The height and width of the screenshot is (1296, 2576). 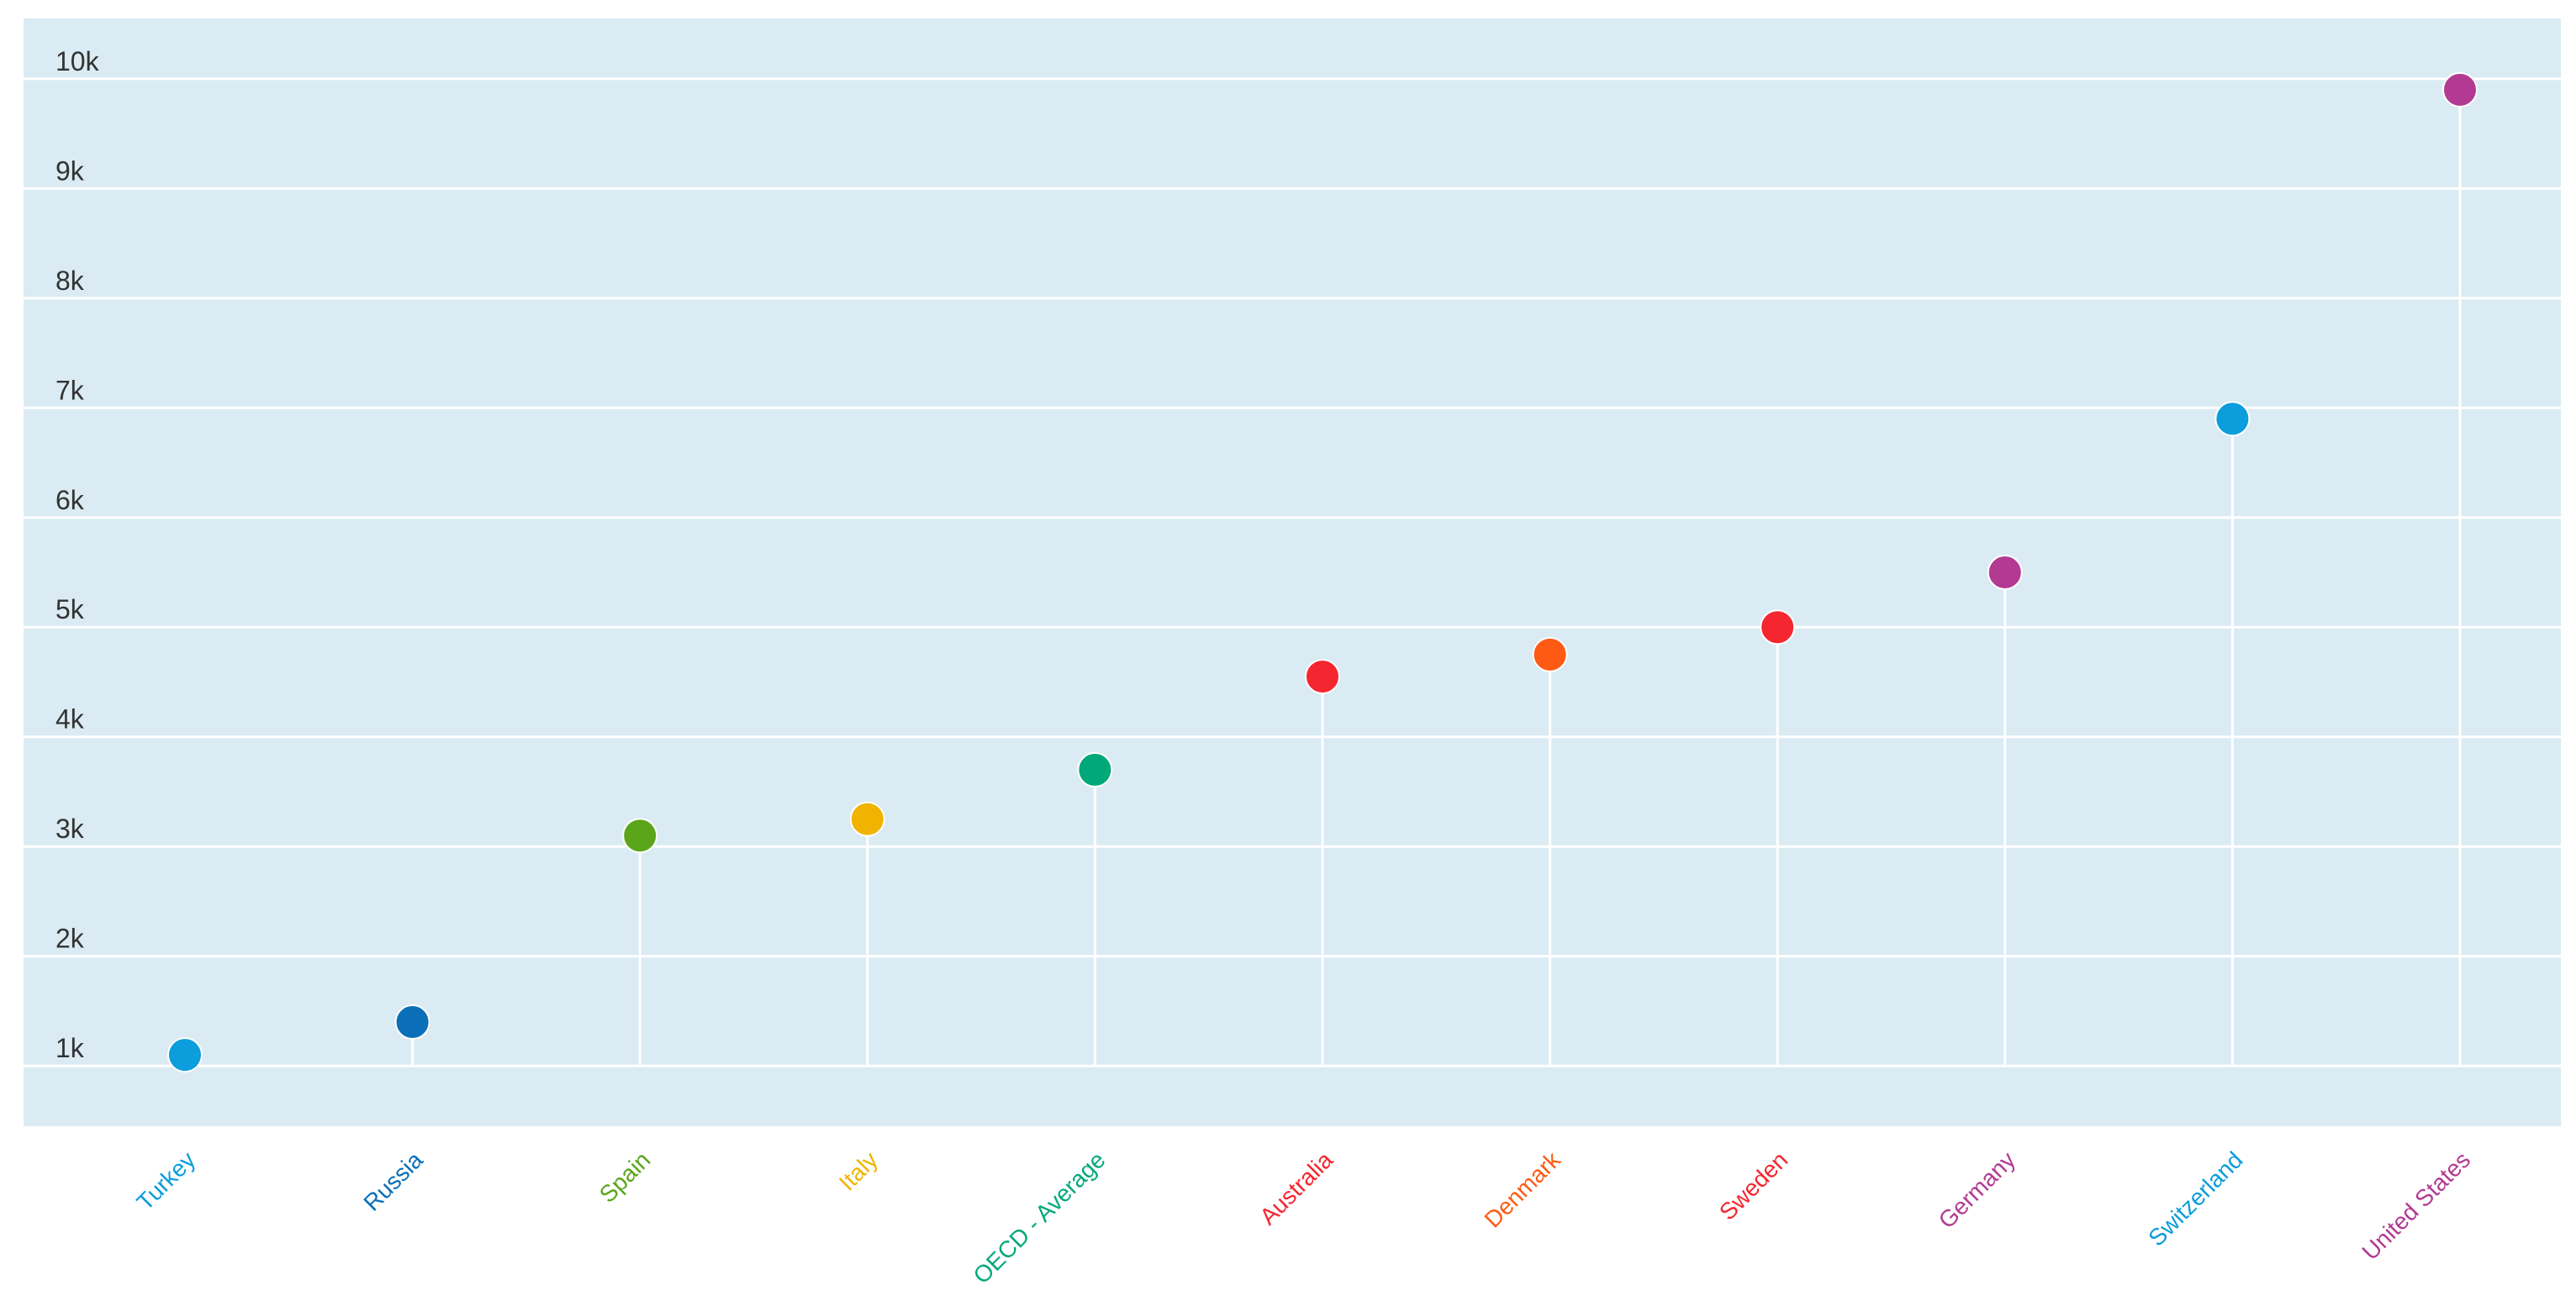 What do you see at coordinates (166, 1180) in the screenshot?
I see `x-tick-label: Turkey` at bounding box center [166, 1180].